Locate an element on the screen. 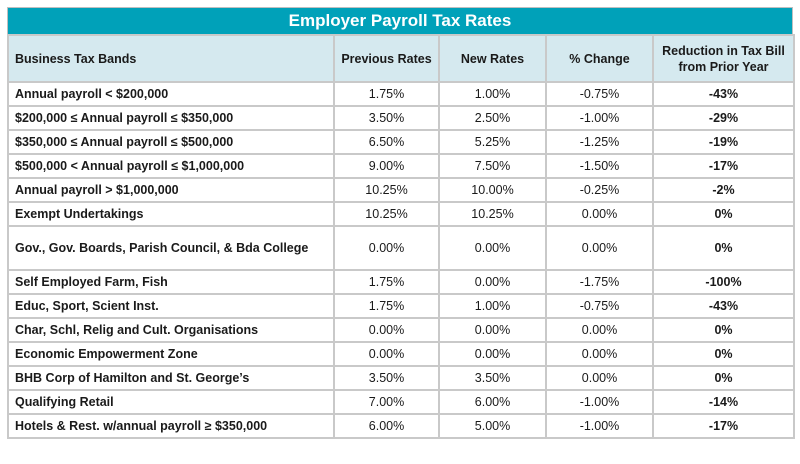 This screenshot has height=464, width=800. percent-change-cell: -1.75% is located at coordinates (599, 282).